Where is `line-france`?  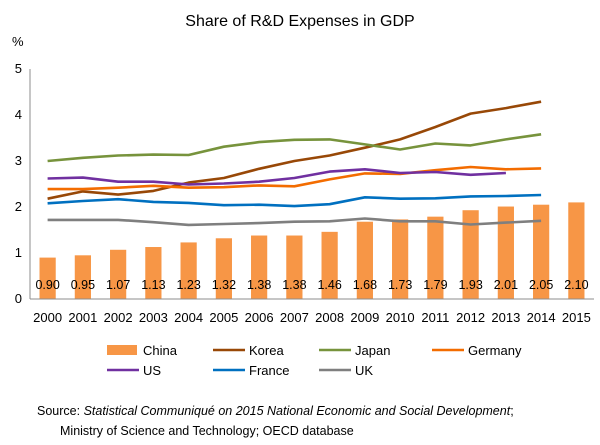 line-france is located at coordinates (294, 200).